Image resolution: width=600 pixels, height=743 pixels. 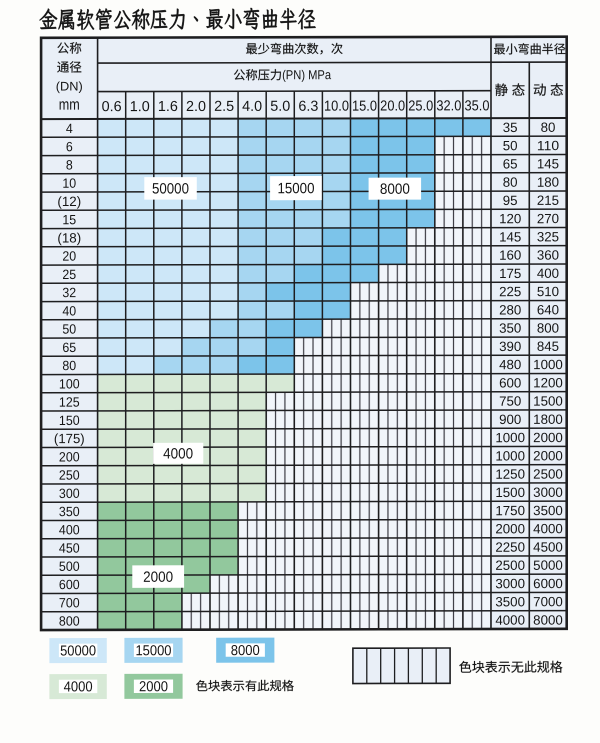 I want to click on svg-text: 35, so click(x=510, y=127).